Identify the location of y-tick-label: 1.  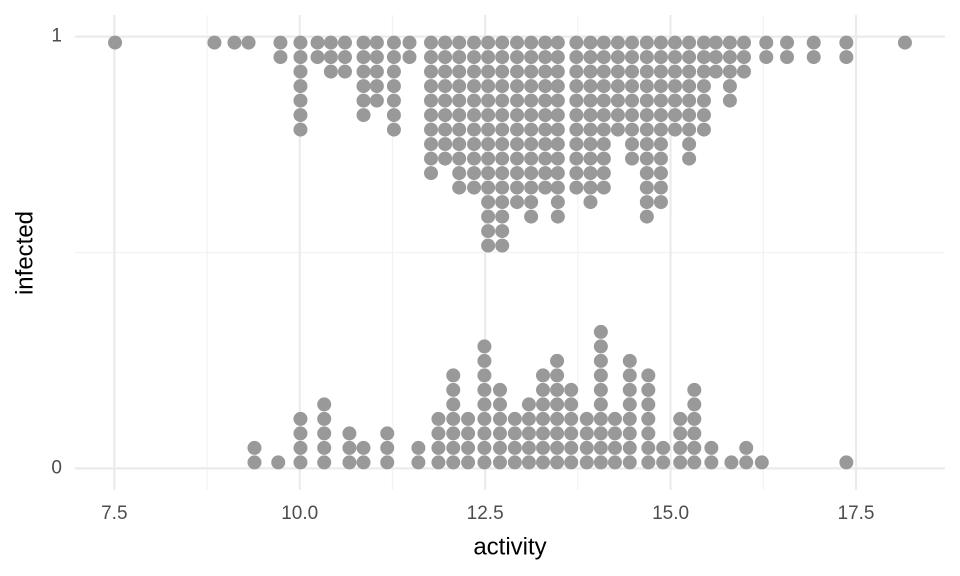
(56, 36).